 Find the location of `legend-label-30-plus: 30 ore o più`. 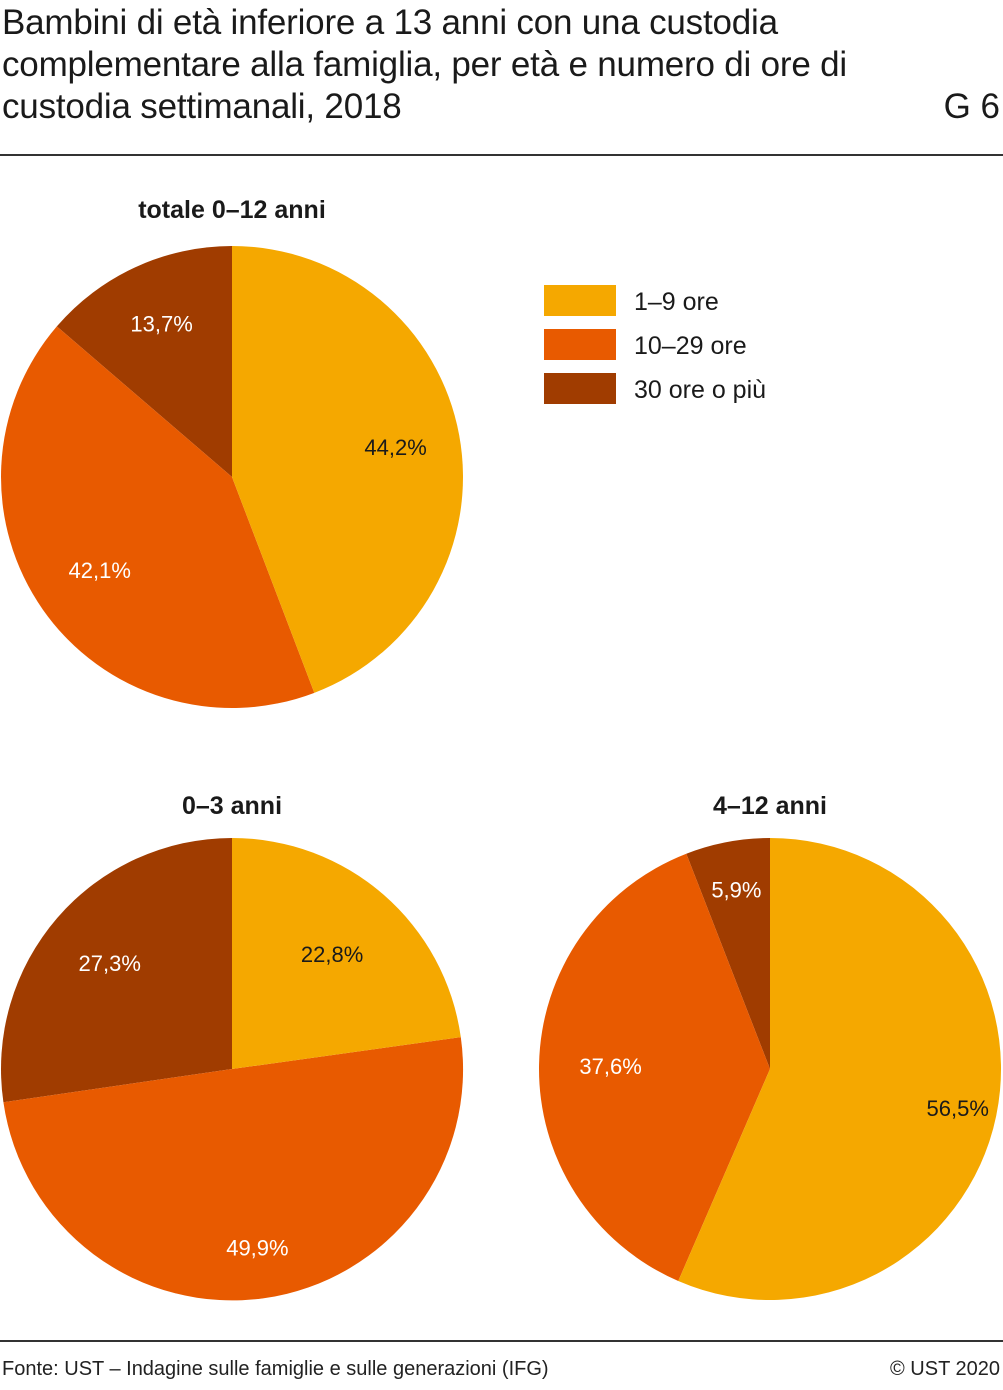

legend-label-30-plus: 30 ore o più is located at coordinates (700, 390).